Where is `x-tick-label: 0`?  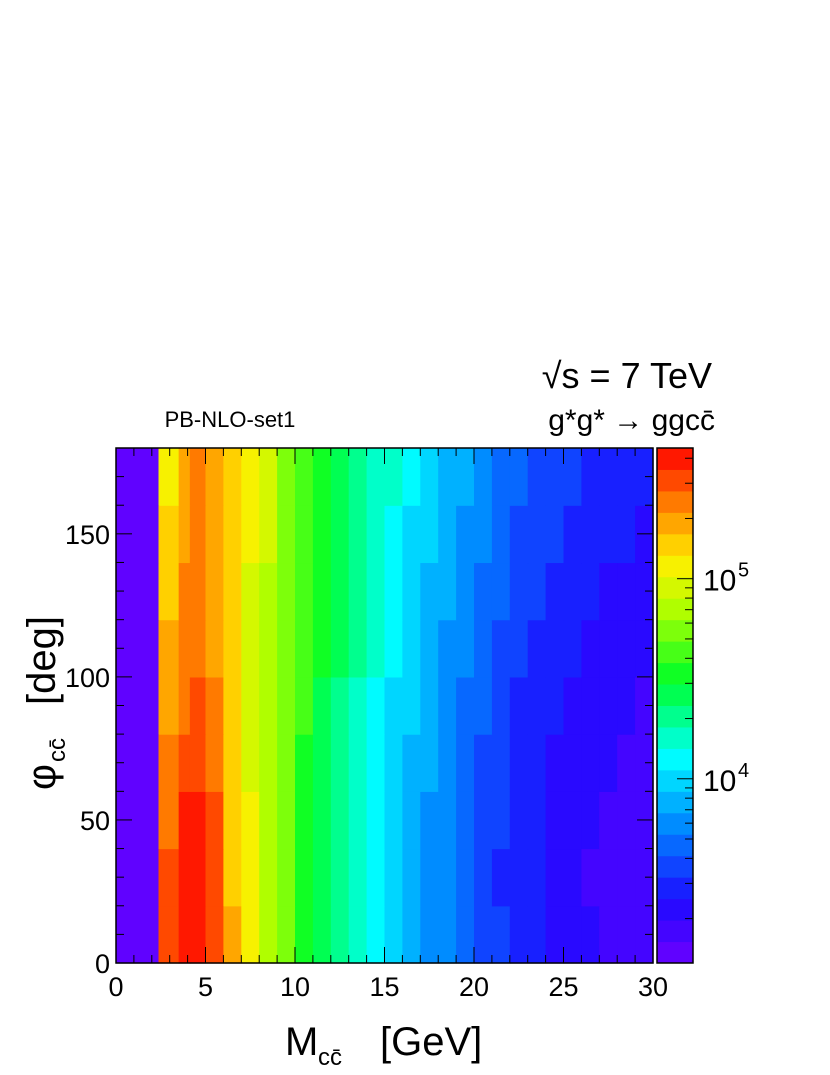
x-tick-label: 0 is located at coordinates (115, 987).